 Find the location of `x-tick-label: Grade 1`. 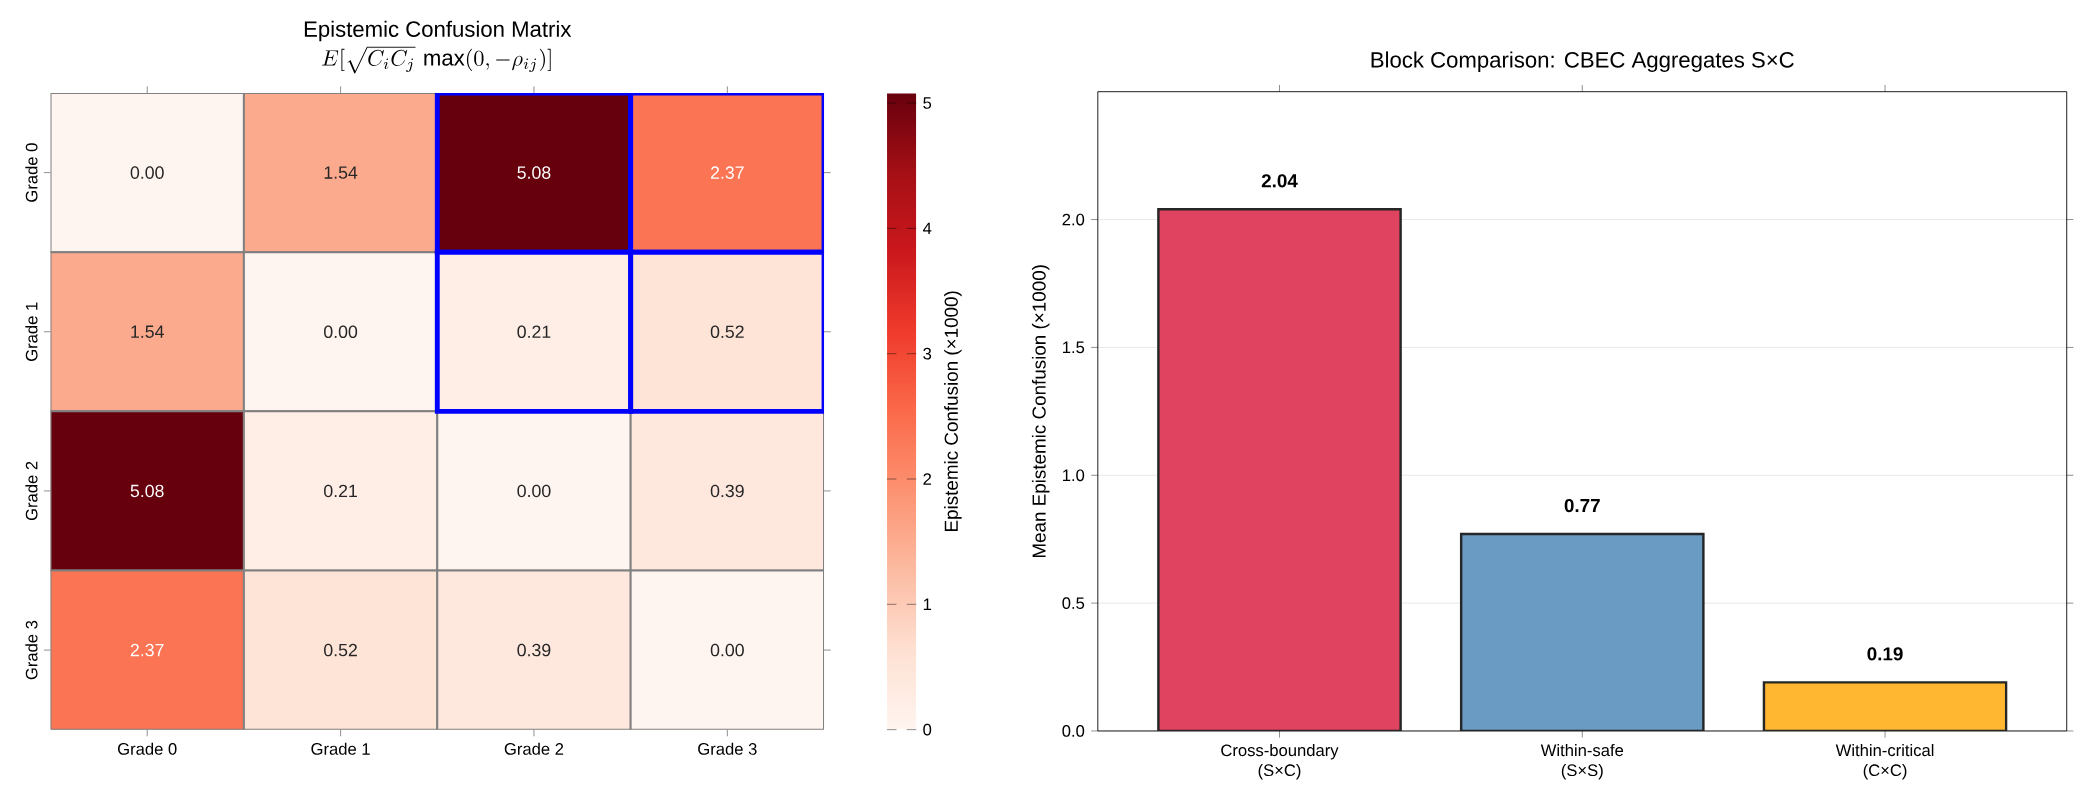

x-tick-label: Grade 1 is located at coordinates (340, 748).